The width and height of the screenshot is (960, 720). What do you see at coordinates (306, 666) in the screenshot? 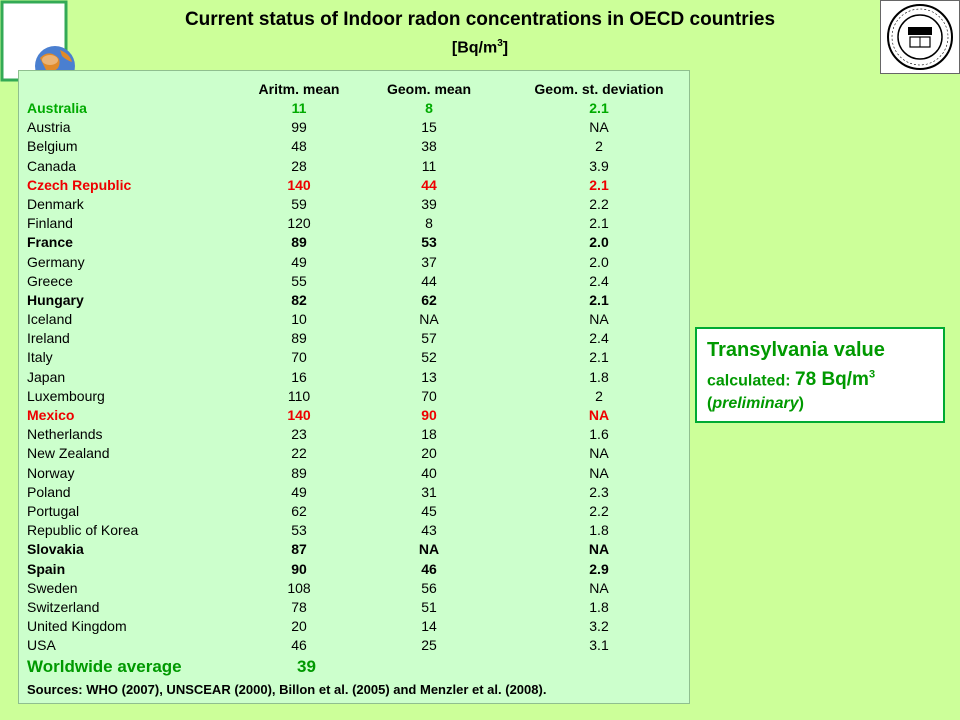
I see `worldwide-value: 39` at bounding box center [306, 666].